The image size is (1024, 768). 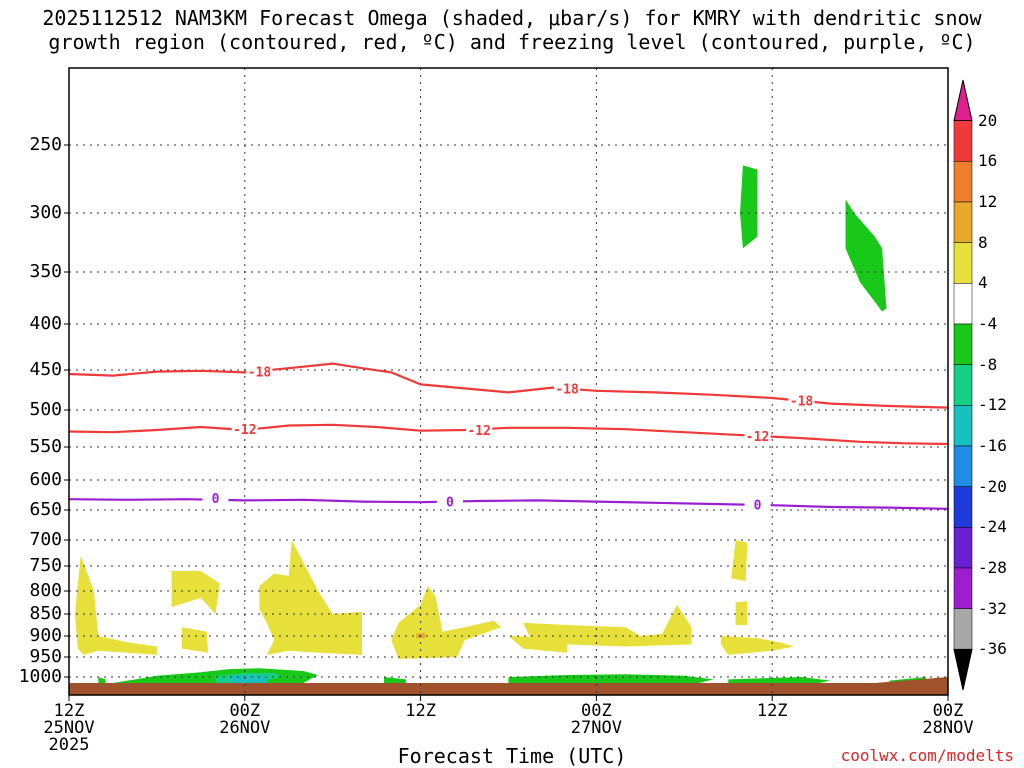 I want to click on red-contour-label-1-1: -12, so click(x=478, y=431).